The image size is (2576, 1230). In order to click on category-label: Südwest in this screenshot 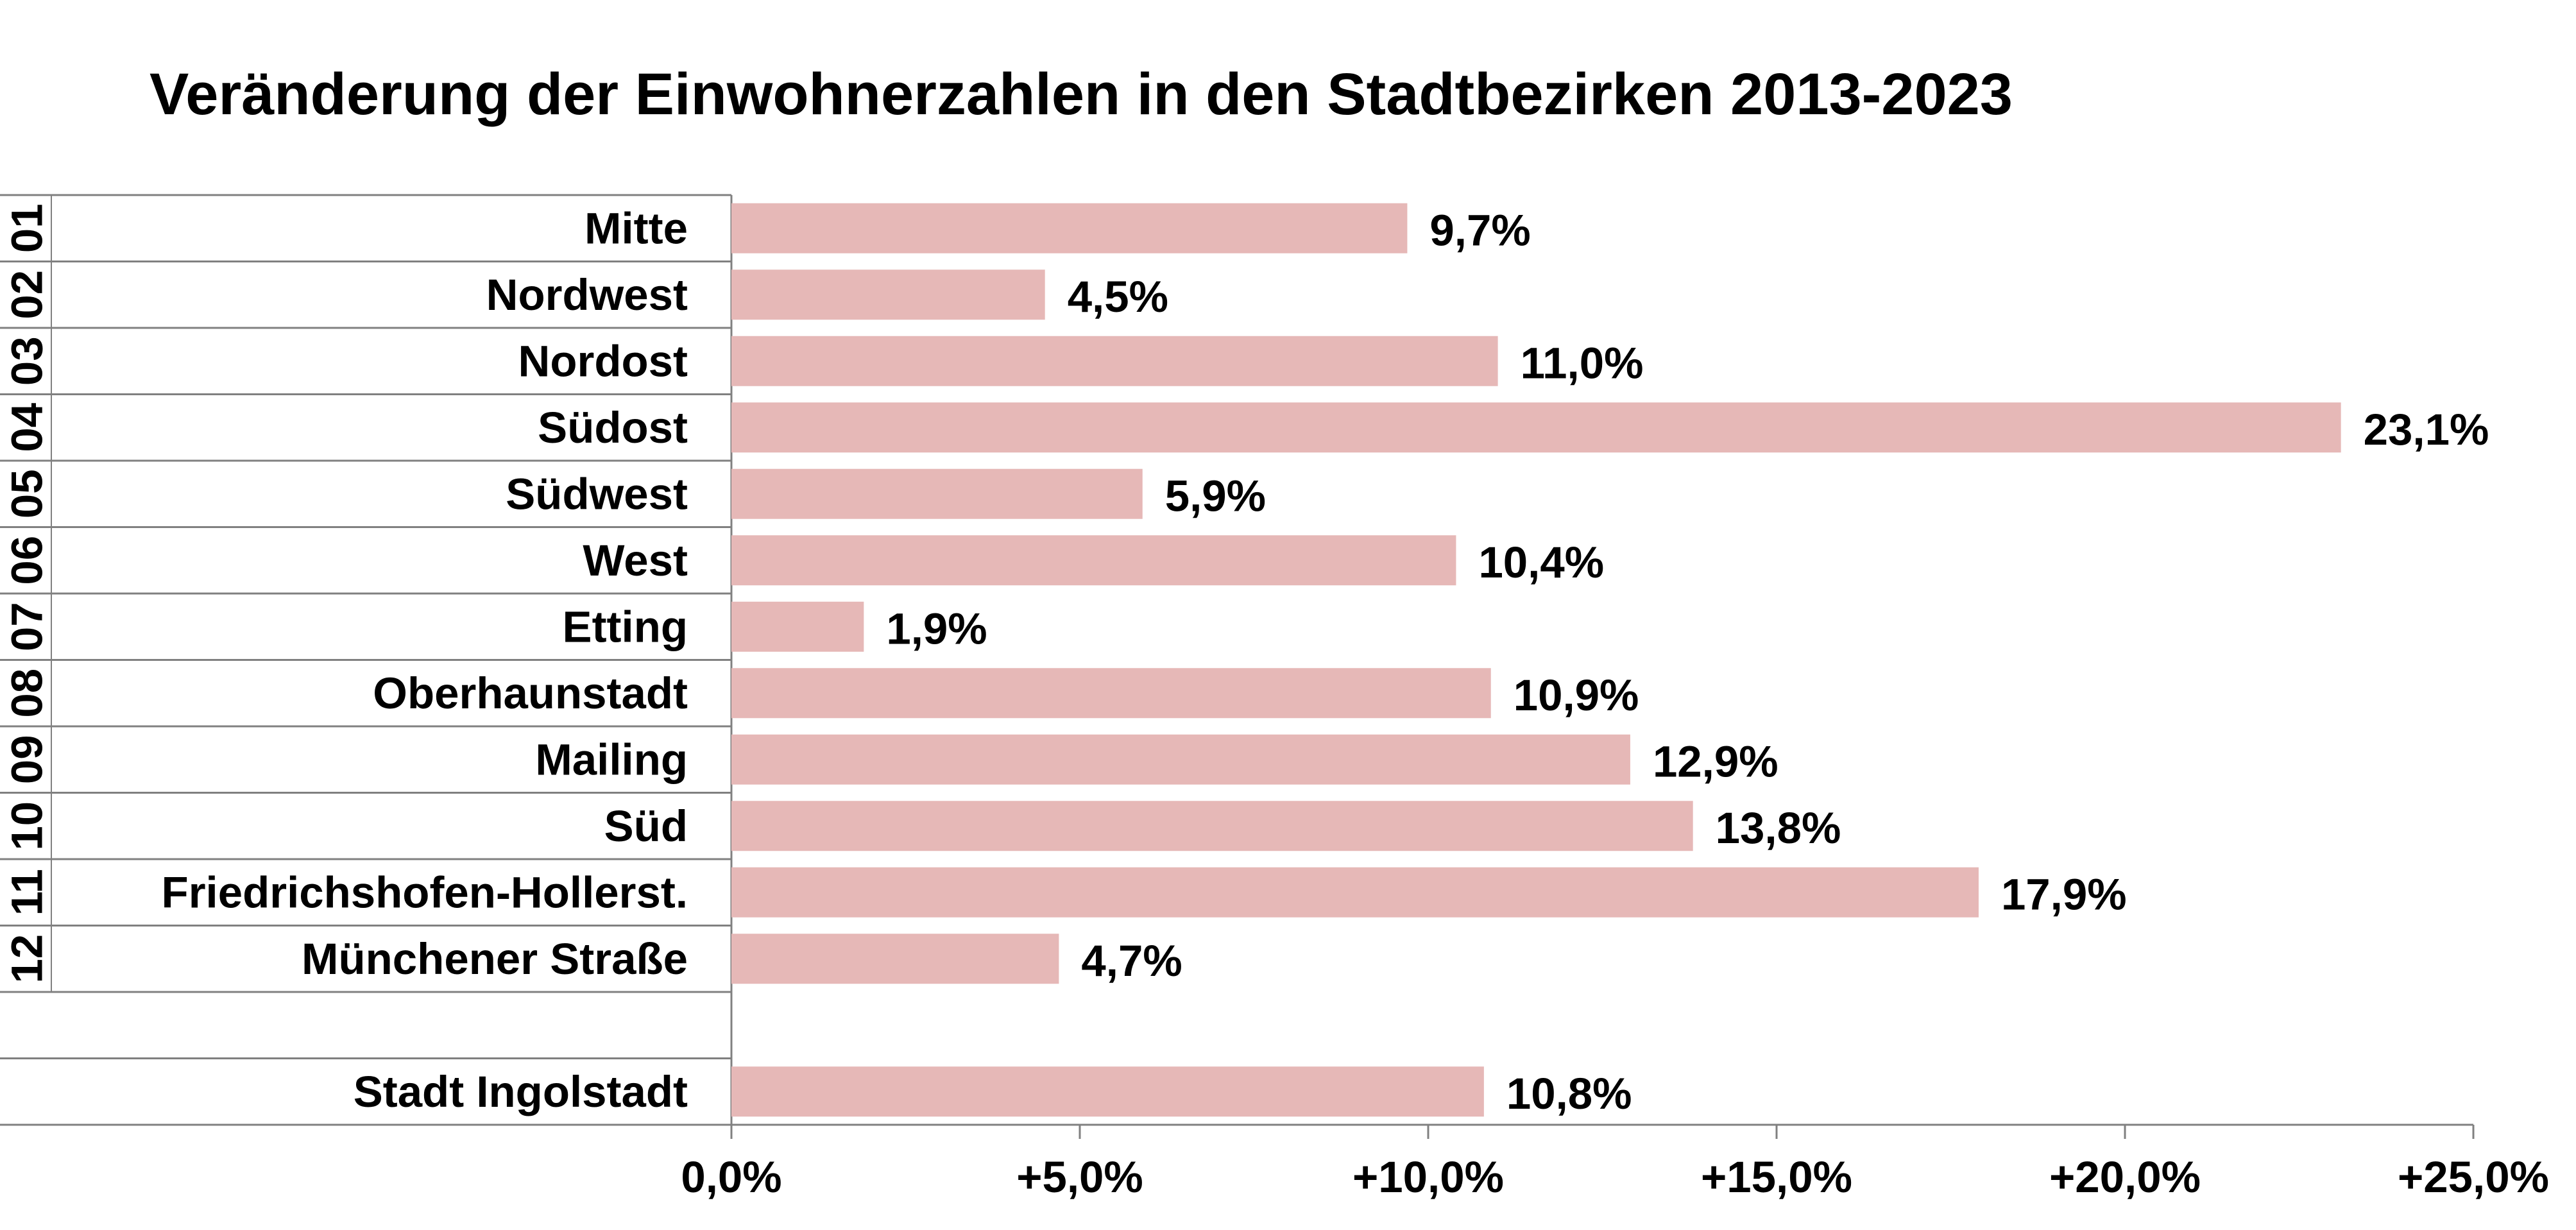, I will do `click(597, 493)`.